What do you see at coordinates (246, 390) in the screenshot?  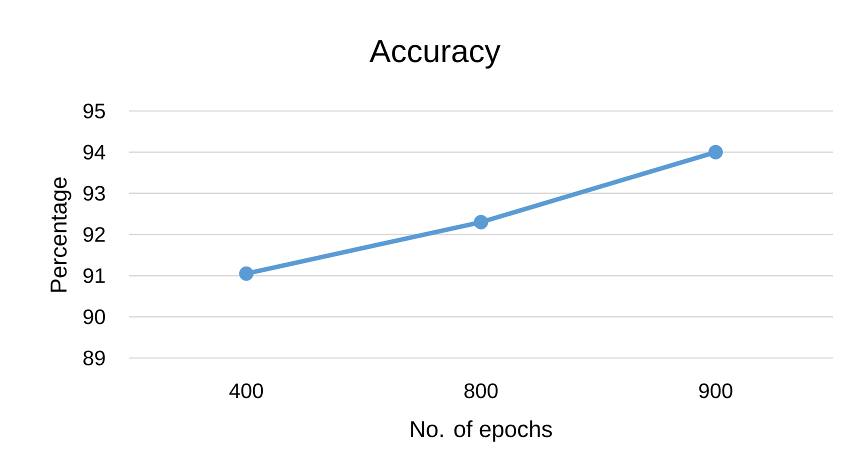 I see `x-tick-label: 400` at bounding box center [246, 390].